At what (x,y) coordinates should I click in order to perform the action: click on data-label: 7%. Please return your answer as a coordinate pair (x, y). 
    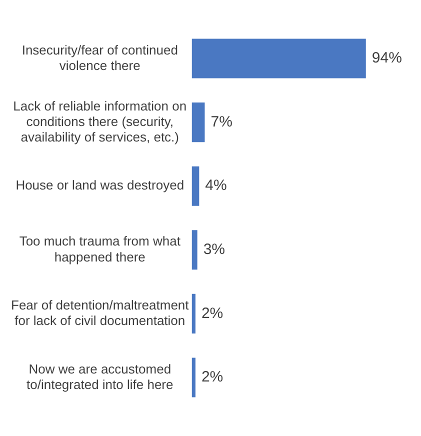
    Looking at the image, I should click on (221, 121).